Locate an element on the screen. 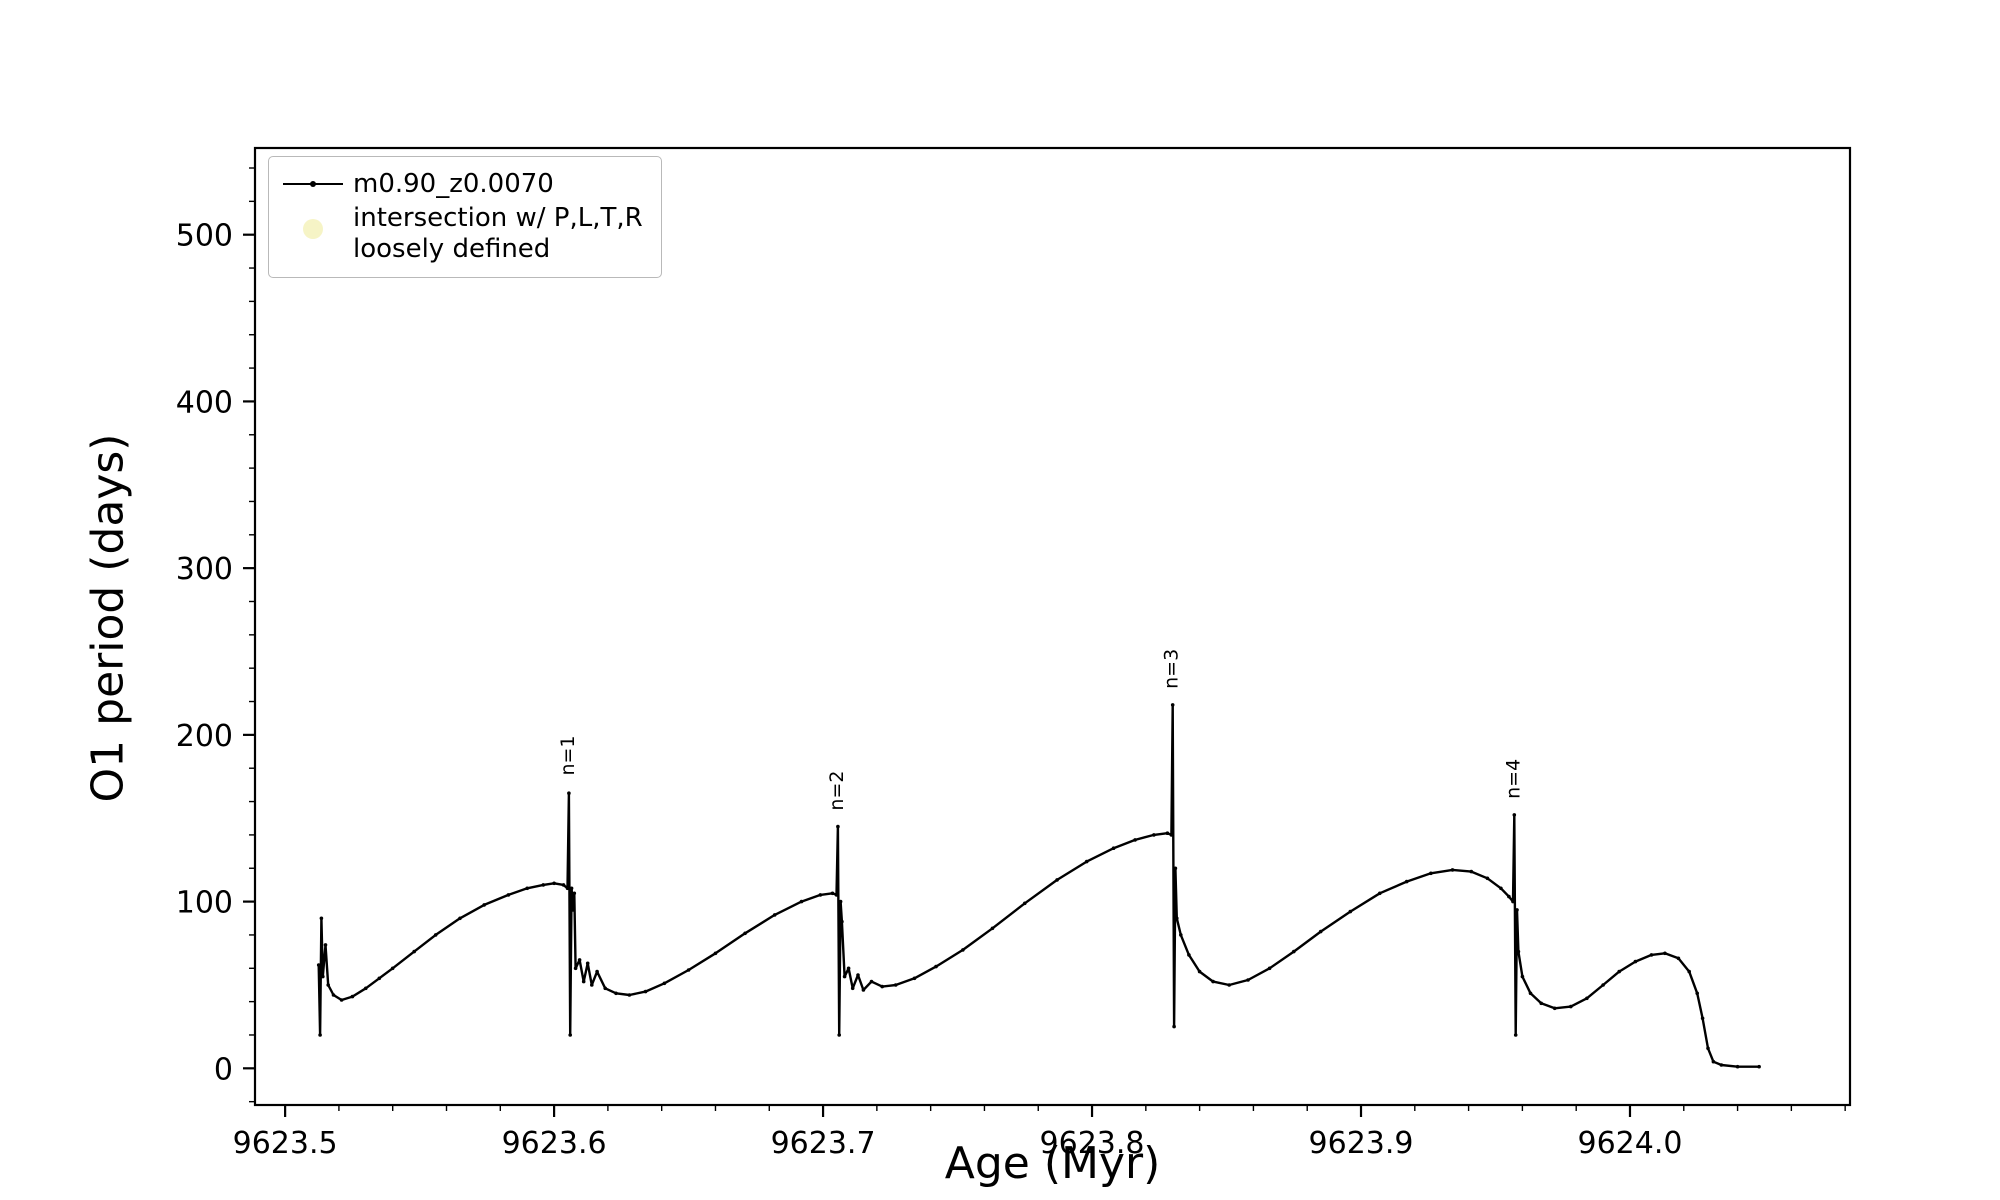 The image size is (2000, 1200). legend-label-intersection-line2: loosely defined is located at coordinates (452, 249).